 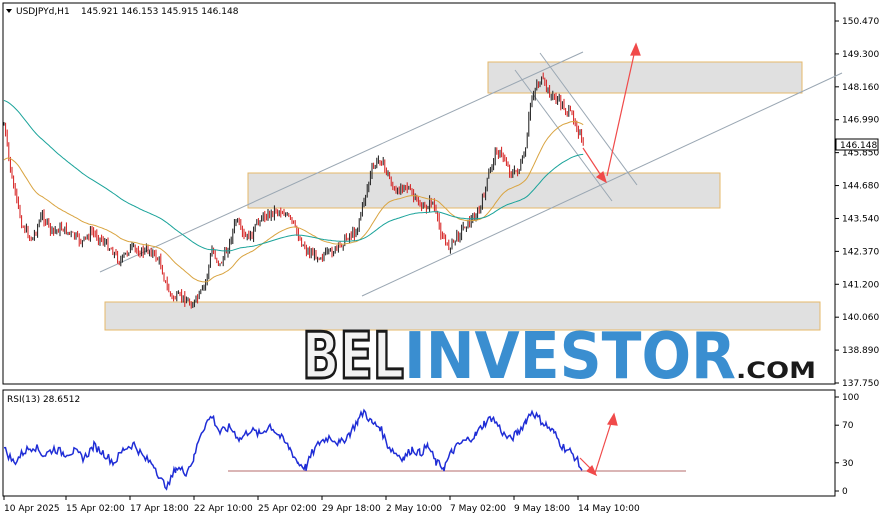 I want to click on rsi-arrows, so click(x=598, y=444).